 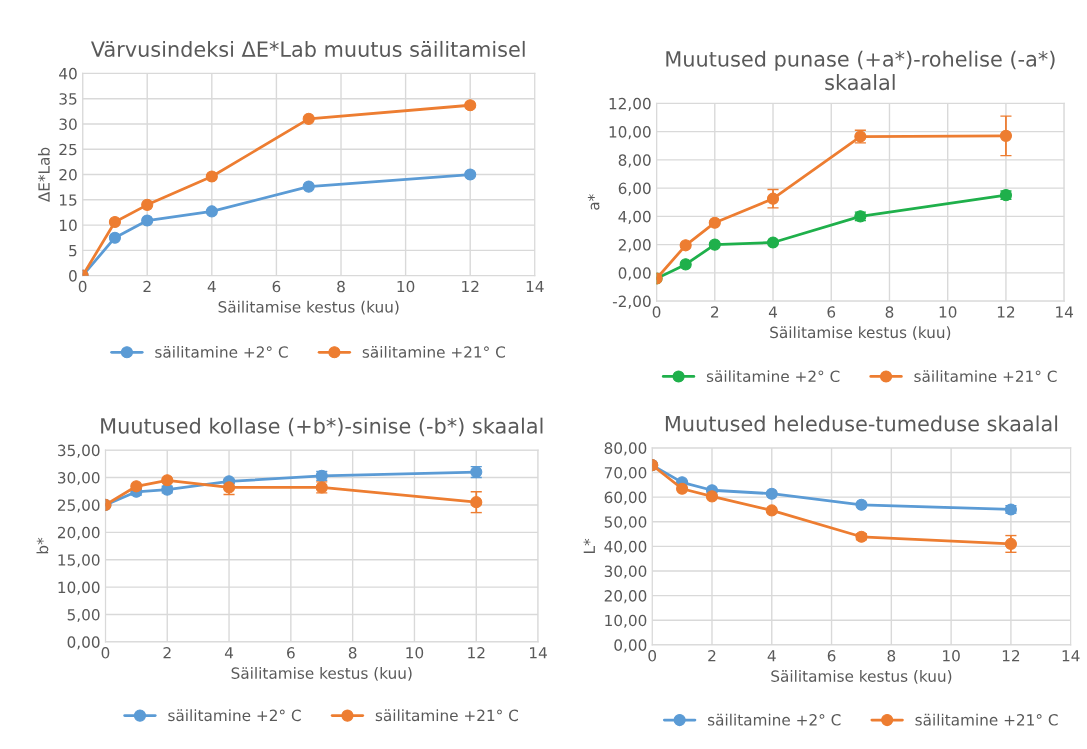 What do you see at coordinates (68, 73) in the screenshot?
I see `y-tick-label: 40` at bounding box center [68, 73].